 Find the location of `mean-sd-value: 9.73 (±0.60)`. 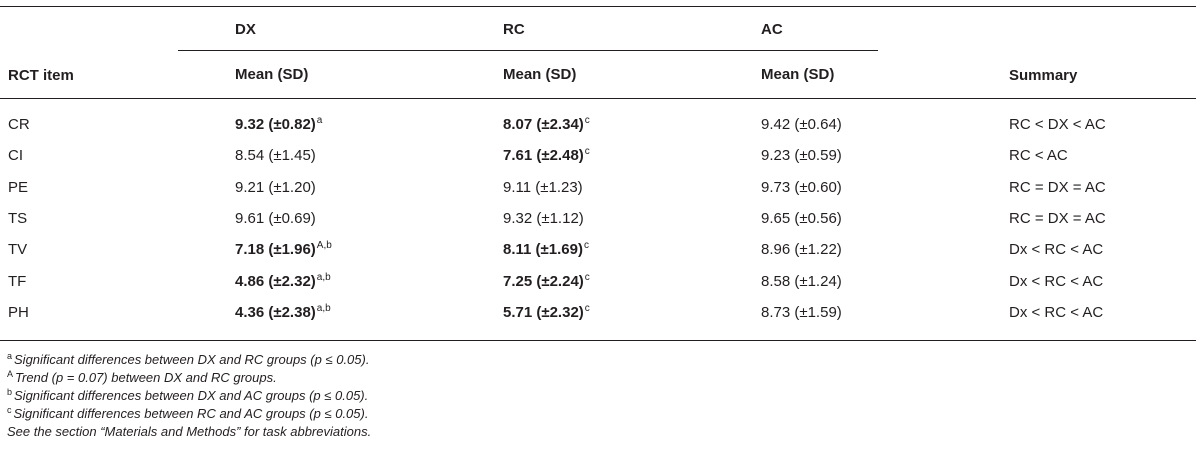

mean-sd-value: 9.73 (±0.60) is located at coordinates (801, 187).